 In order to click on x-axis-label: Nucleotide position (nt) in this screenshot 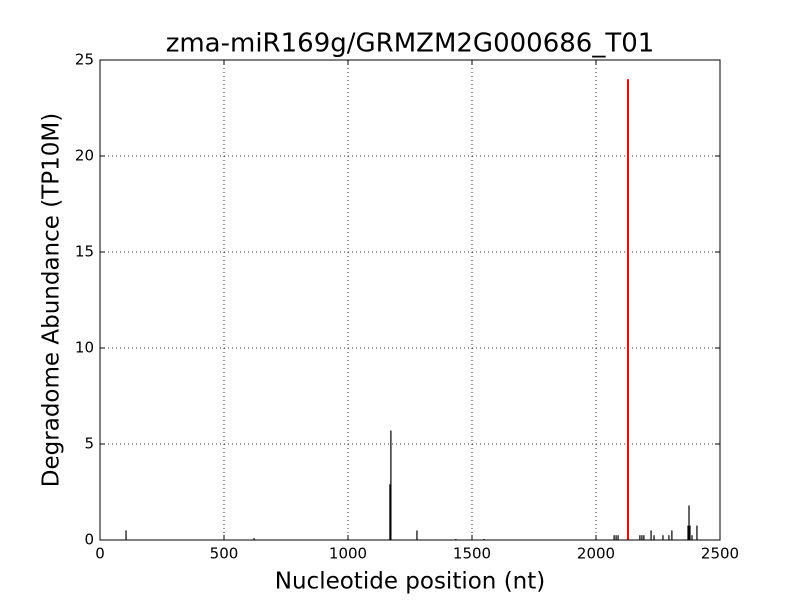, I will do `click(410, 582)`.